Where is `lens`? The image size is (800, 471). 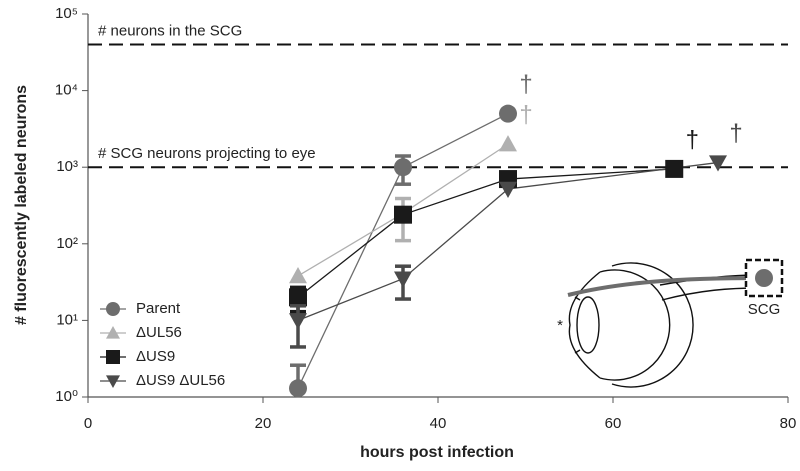 lens is located at coordinates (588, 325).